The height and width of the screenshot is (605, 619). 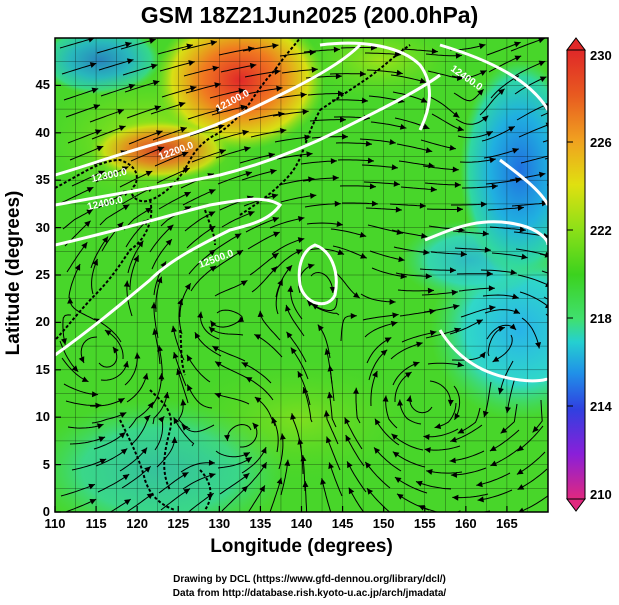 I want to click on y-tick-label: 25, so click(x=42, y=274).